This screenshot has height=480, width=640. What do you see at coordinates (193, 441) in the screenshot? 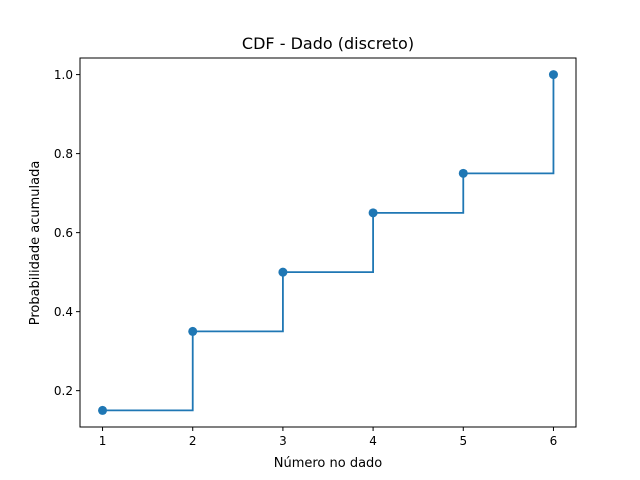
I see `x-tick-label-2: 2` at bounding box center [193, 441].